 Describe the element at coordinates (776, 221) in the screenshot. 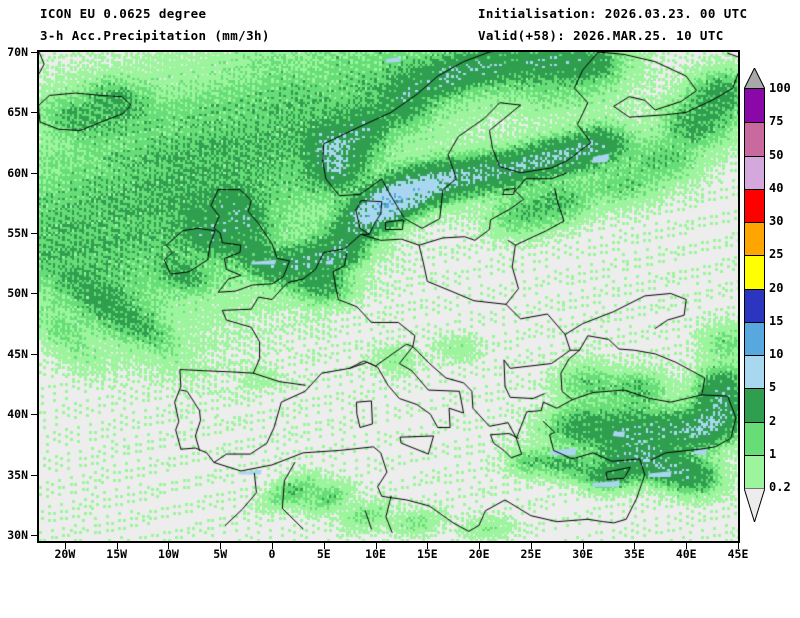

I see `colorbar-tick-label: 30` at that location.